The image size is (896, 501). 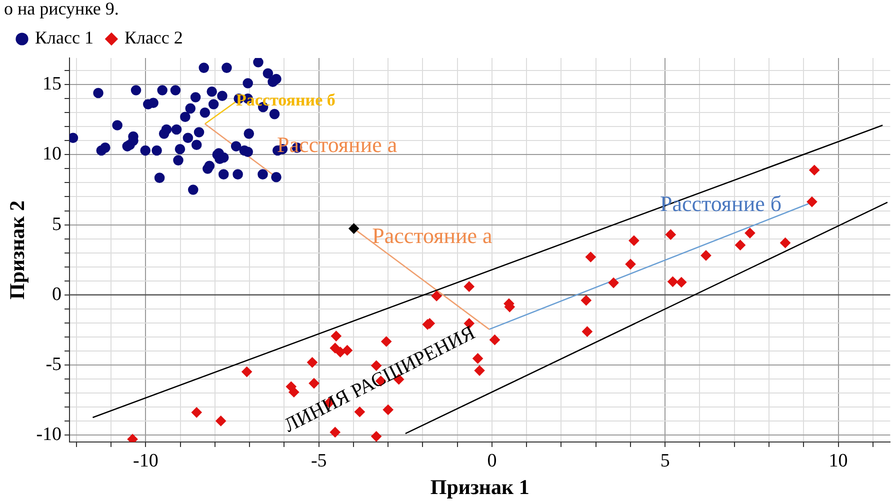 I want to click on legend-label: Класс 2, so click(x=153, y=38).